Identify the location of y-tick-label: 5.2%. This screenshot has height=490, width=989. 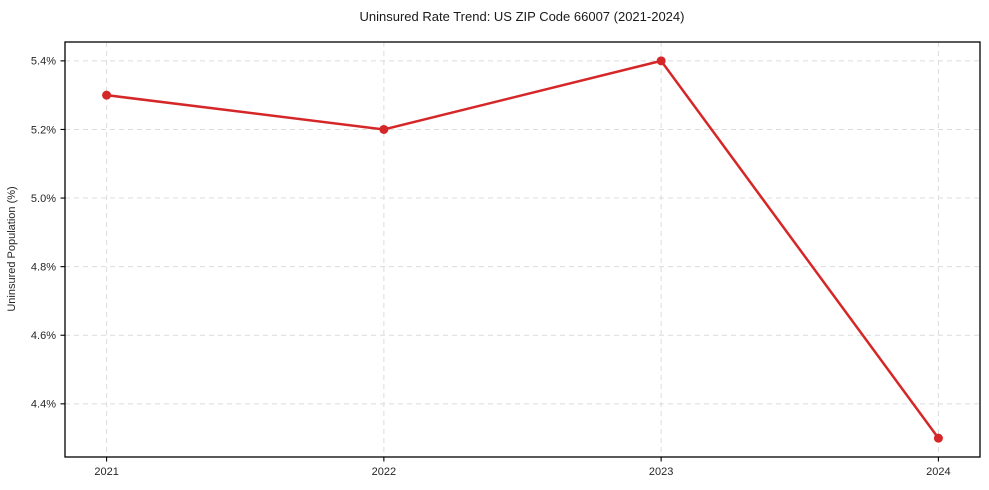
(43, 130).